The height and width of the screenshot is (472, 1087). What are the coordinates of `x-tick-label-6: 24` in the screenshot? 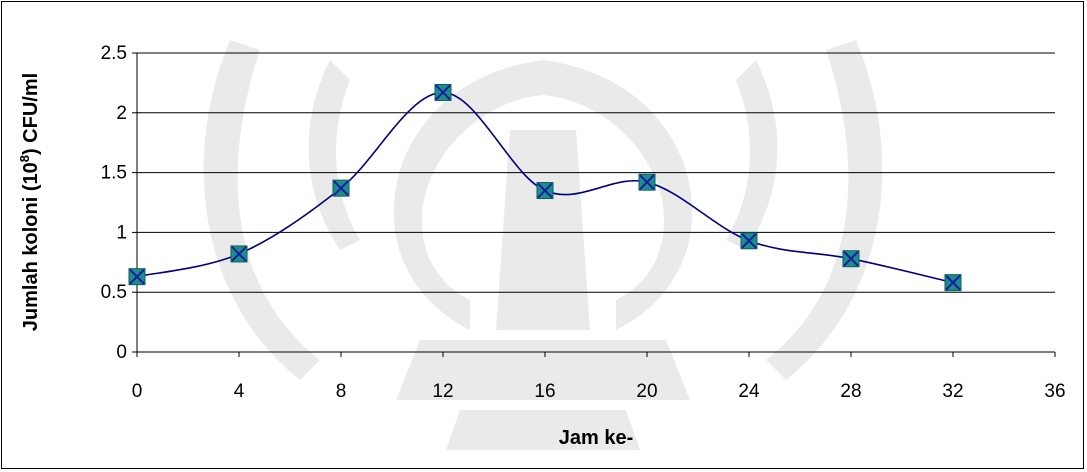 It's located at (749, 391).